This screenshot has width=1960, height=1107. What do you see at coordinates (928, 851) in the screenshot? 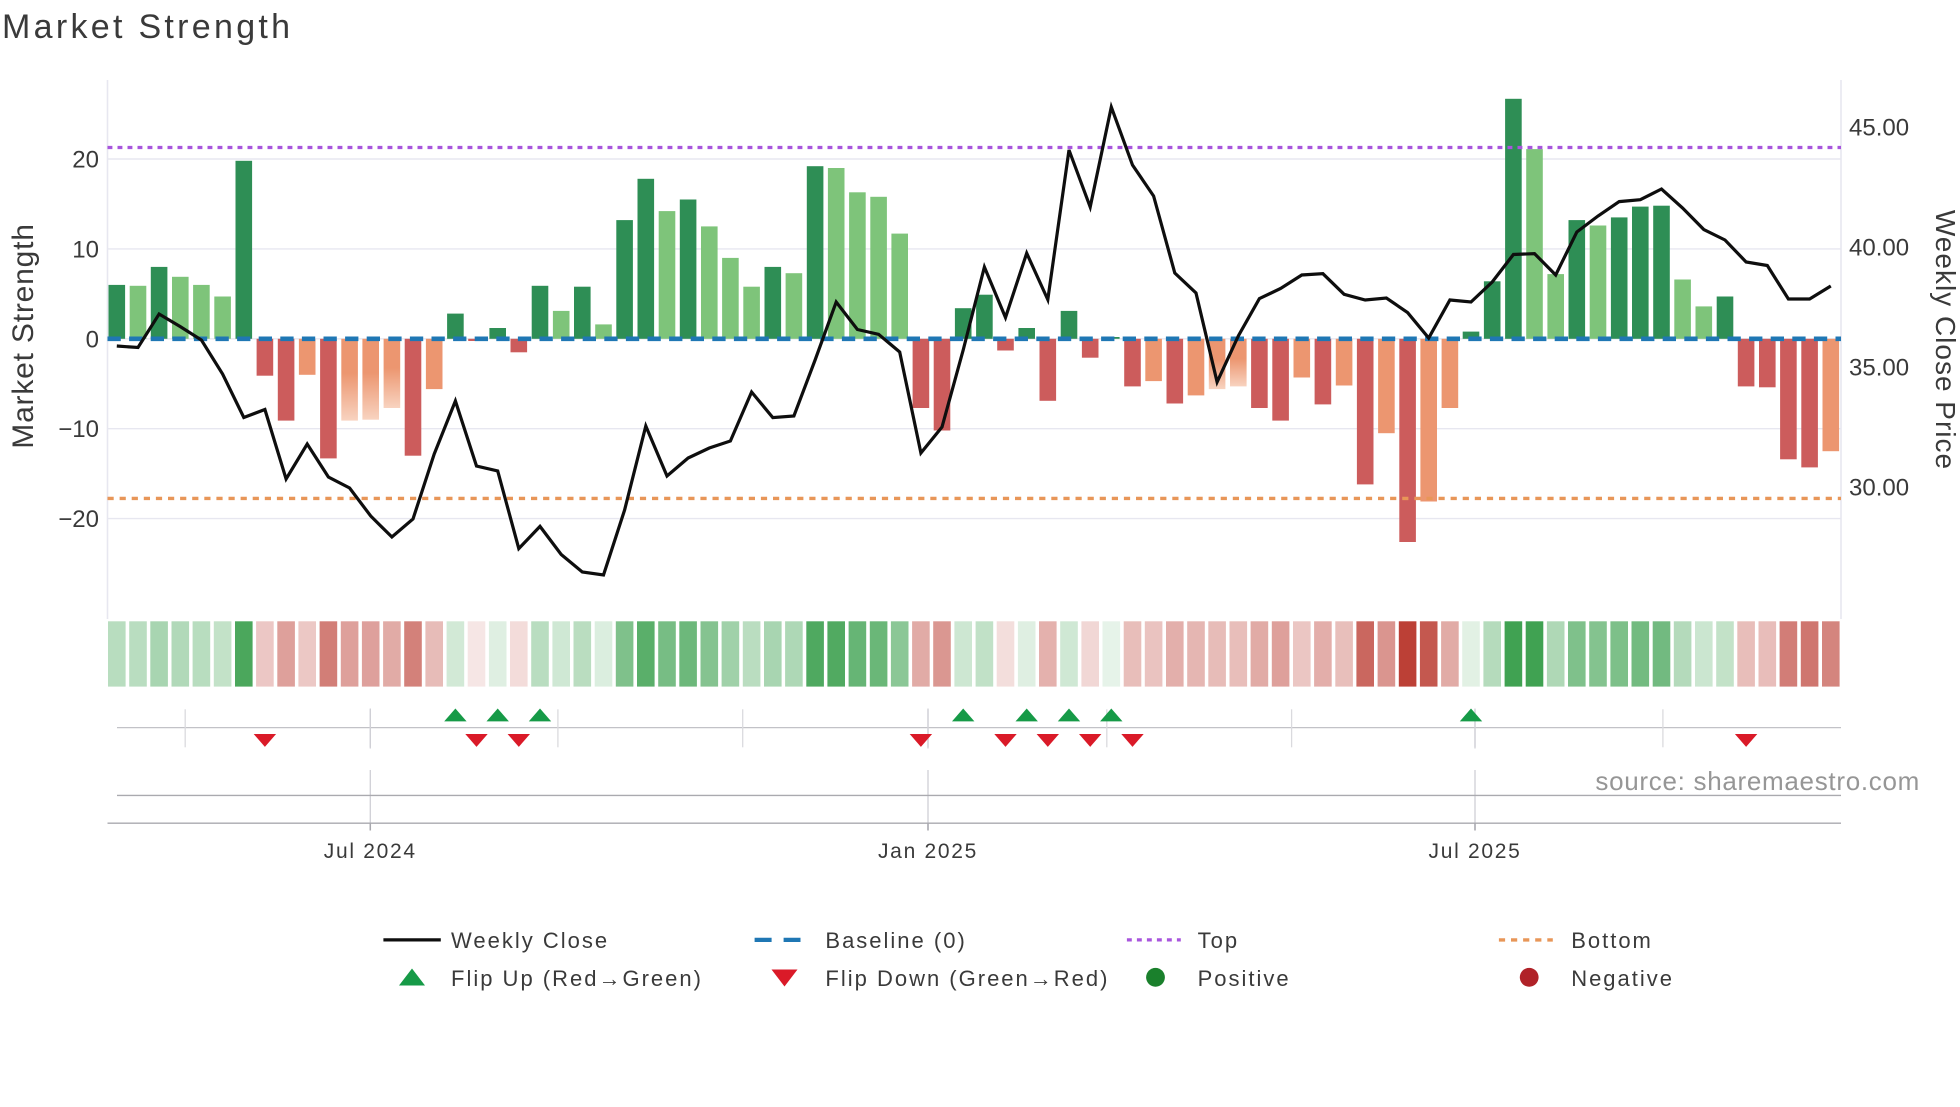
I see `svg-text: Jan 2025` at bounding box center [928, 851].